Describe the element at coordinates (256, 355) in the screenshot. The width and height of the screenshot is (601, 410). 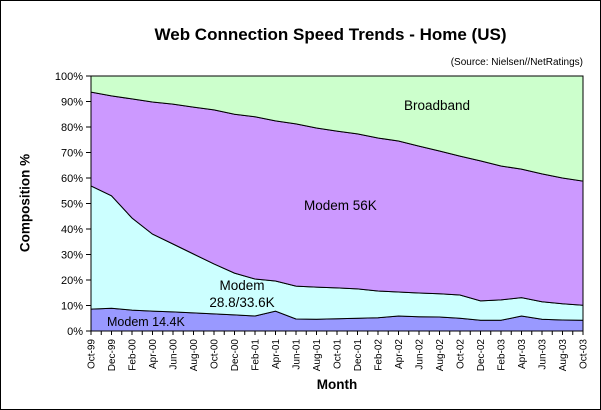
I see `x-tick-label: Feb-01` at that location.